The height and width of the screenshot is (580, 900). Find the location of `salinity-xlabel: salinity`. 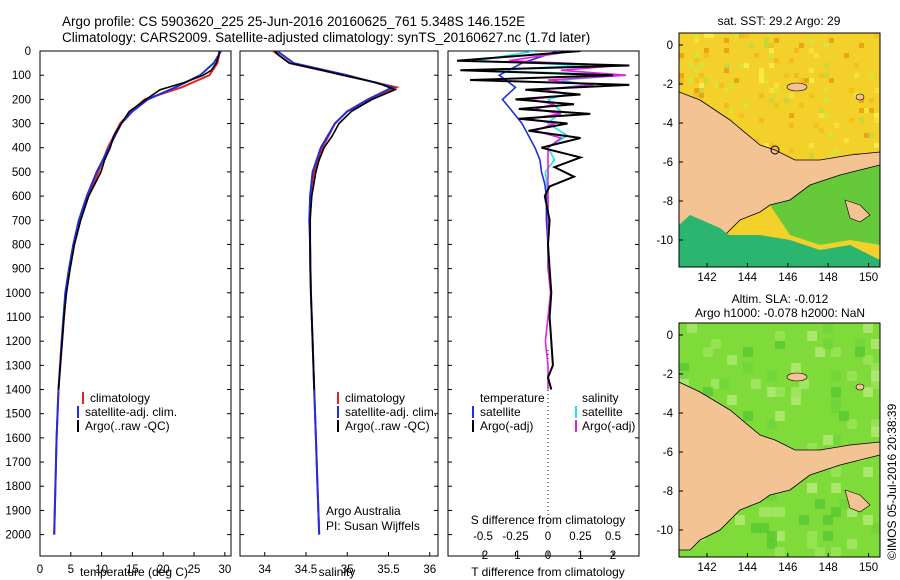

salinity-xlabel: salinity is located at coordinates (337, 572).